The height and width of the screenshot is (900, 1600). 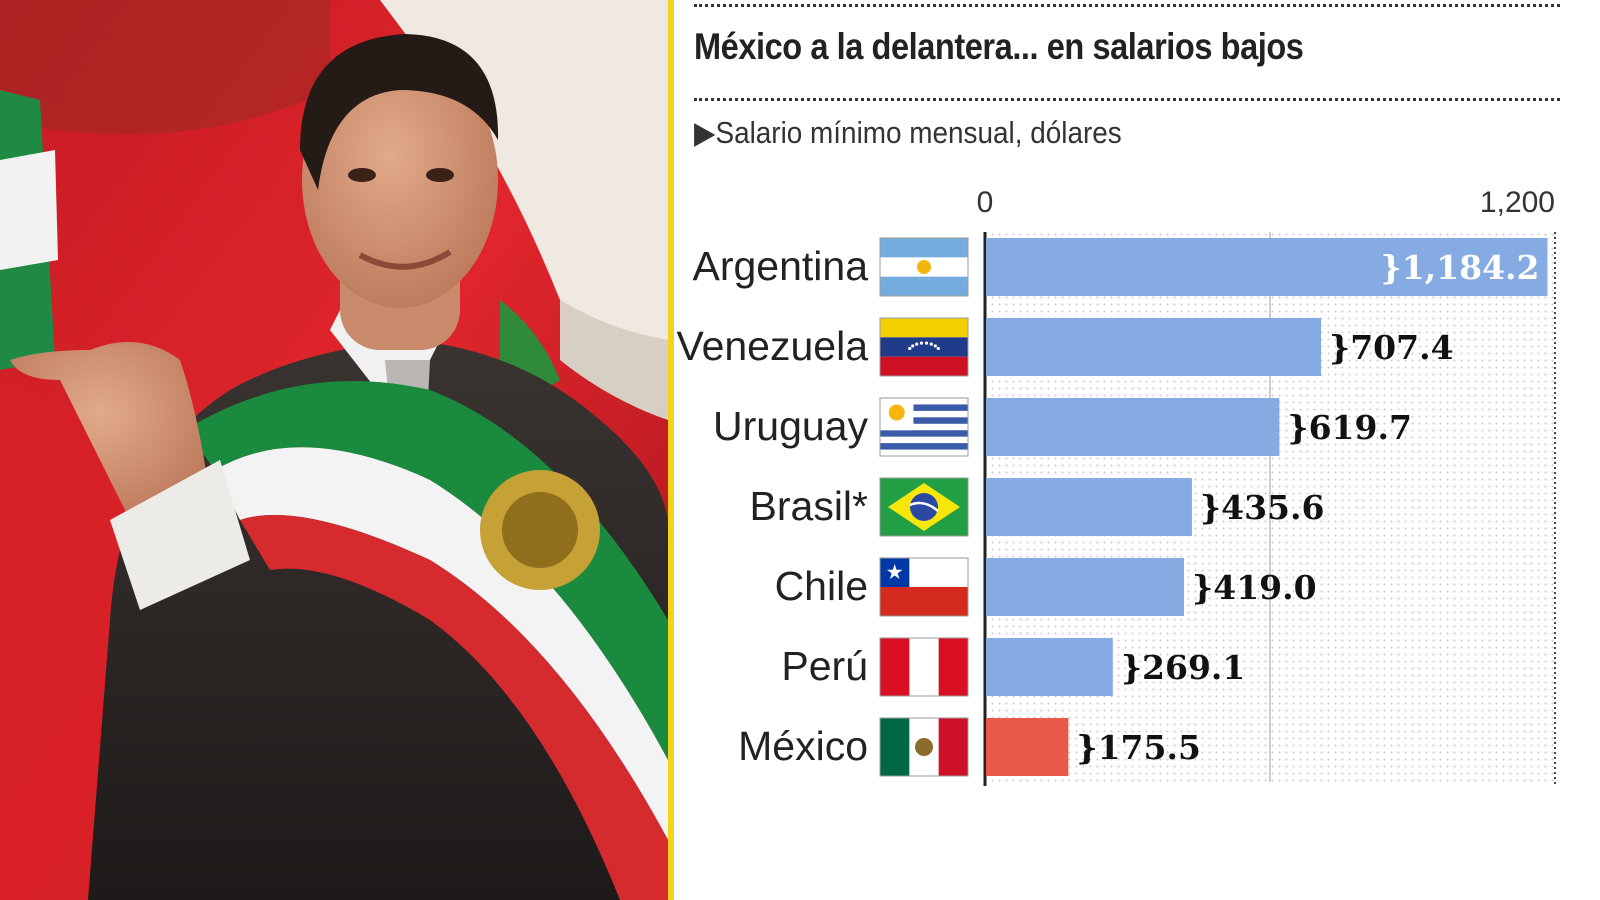 I want to click on bar-mxico, so click(x=1027, y=747).